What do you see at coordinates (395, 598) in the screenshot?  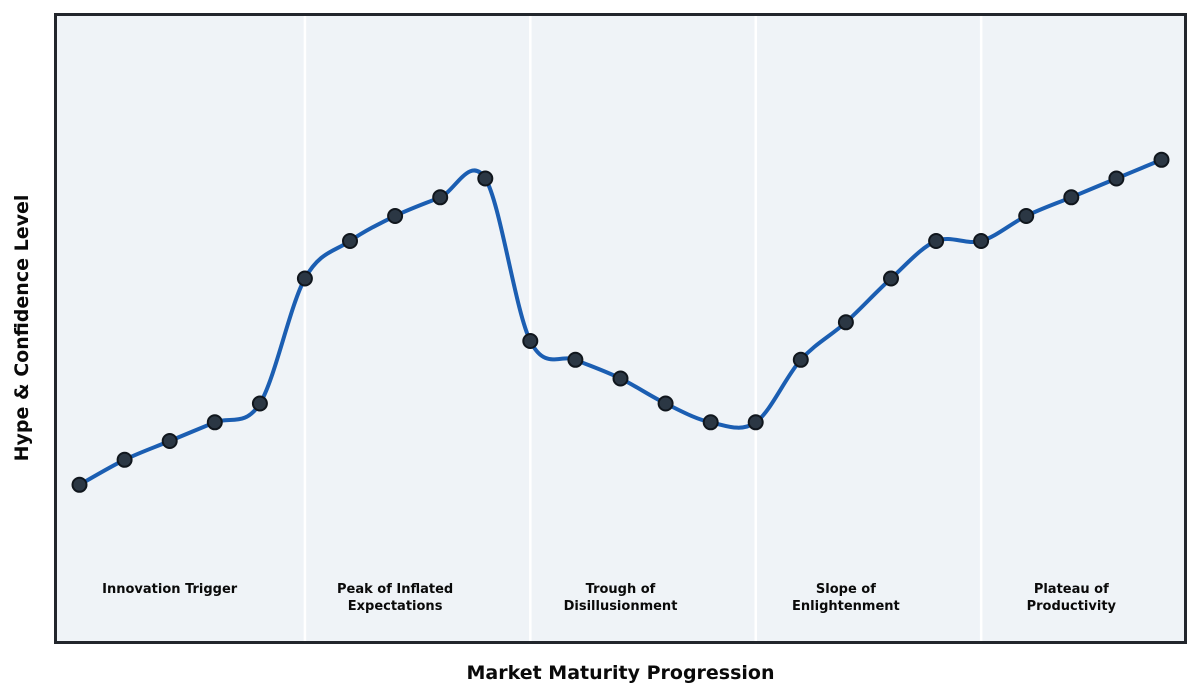 I see `phase-label-peak-of-inflated-expectations: Peak of Inflated Expectations` at bounding box center [395, 598].